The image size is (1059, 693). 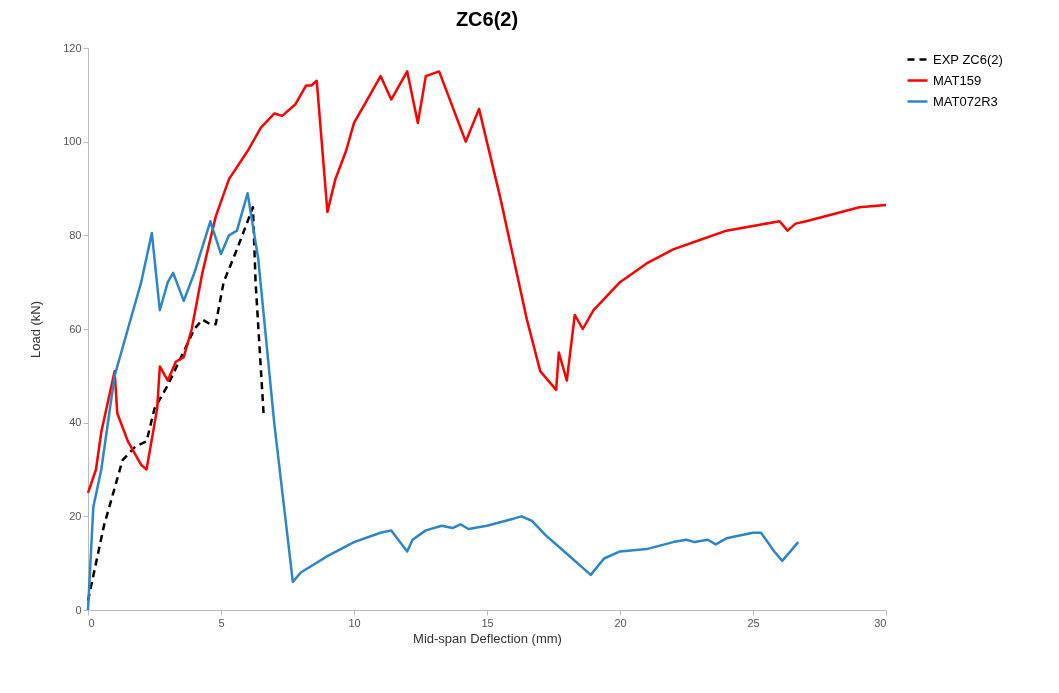 What do you see at coordinates (72, 141) in the screenshot?
I see `y-tick-label: 100` at bounding box center [72, 141].